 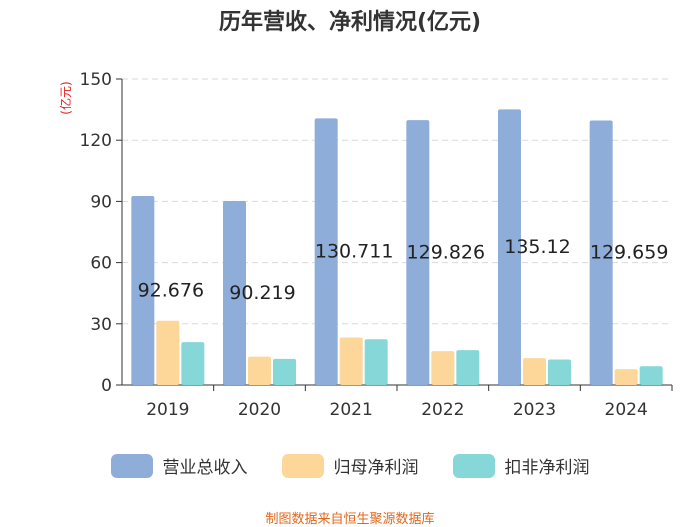 I want to click on y-axis-label: (亿元), so click(x=65, y=97).